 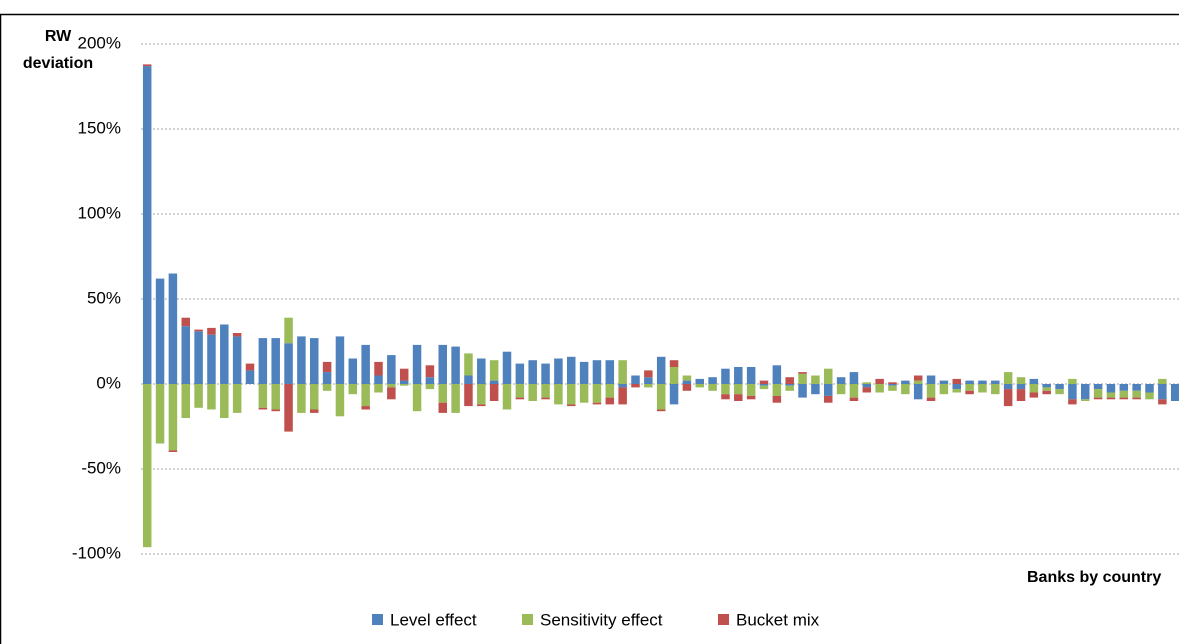 What do you see at coordinates (601, 619) in the screenshot?
I see `legend-label: Sensitivity effect` at bounding box center [601, 619].